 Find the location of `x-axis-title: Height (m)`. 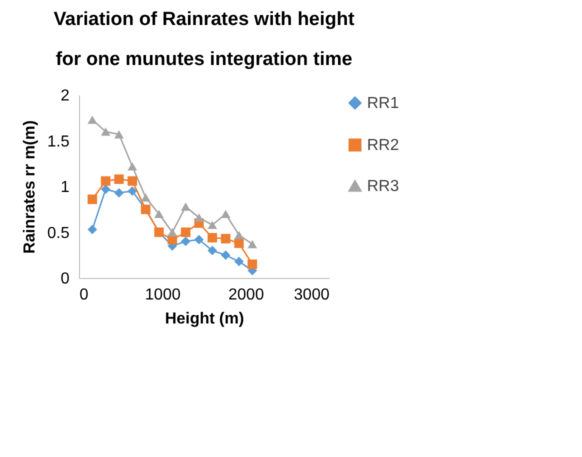

x-axis-title: Height (m) is located at coordinates (204, 319).